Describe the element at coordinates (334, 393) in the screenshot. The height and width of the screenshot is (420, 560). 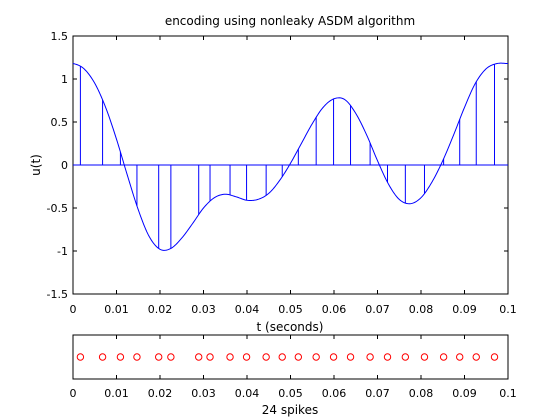
I see `spike-x-tick-label: 0.06` at that location.